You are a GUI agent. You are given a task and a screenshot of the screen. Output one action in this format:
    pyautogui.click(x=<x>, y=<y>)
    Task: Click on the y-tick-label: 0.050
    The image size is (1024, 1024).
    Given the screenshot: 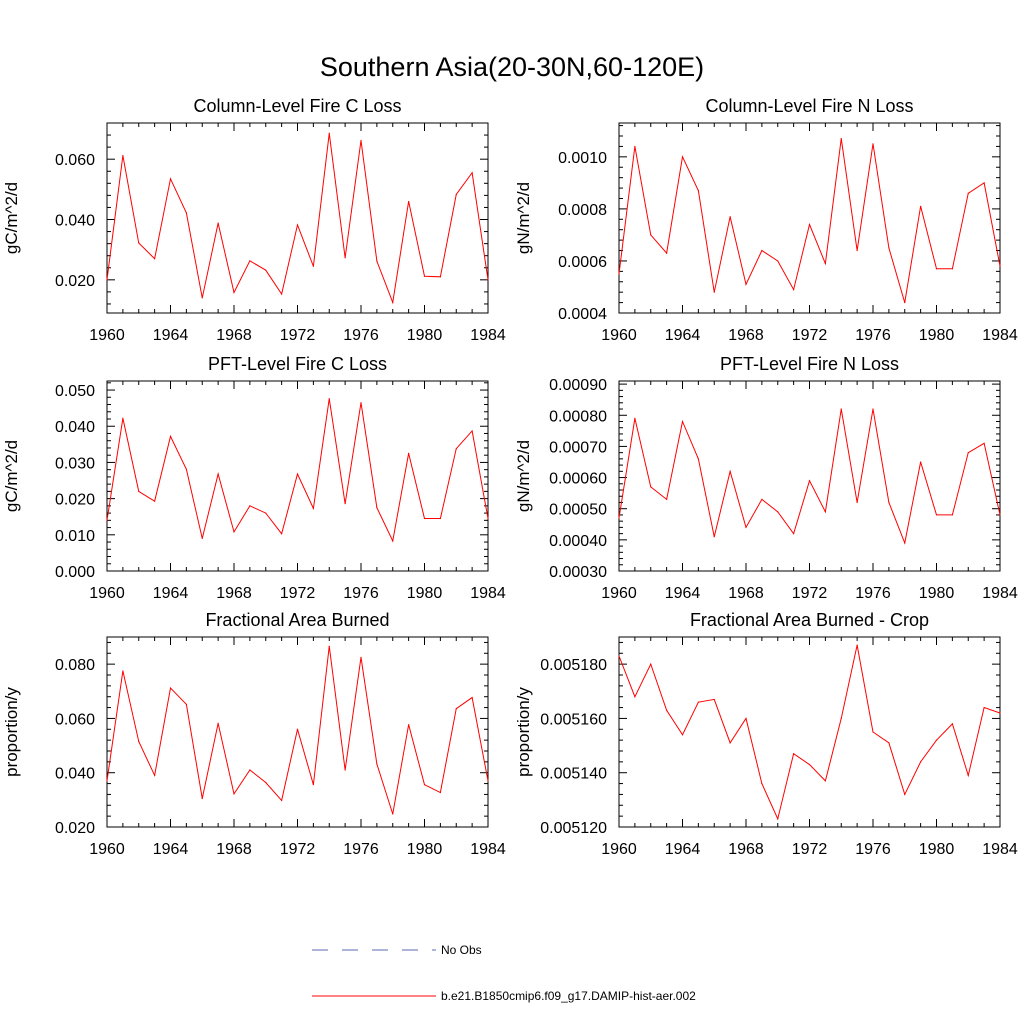 What is the action you would take?
    pyautogui.click(x=75, y=391)
    